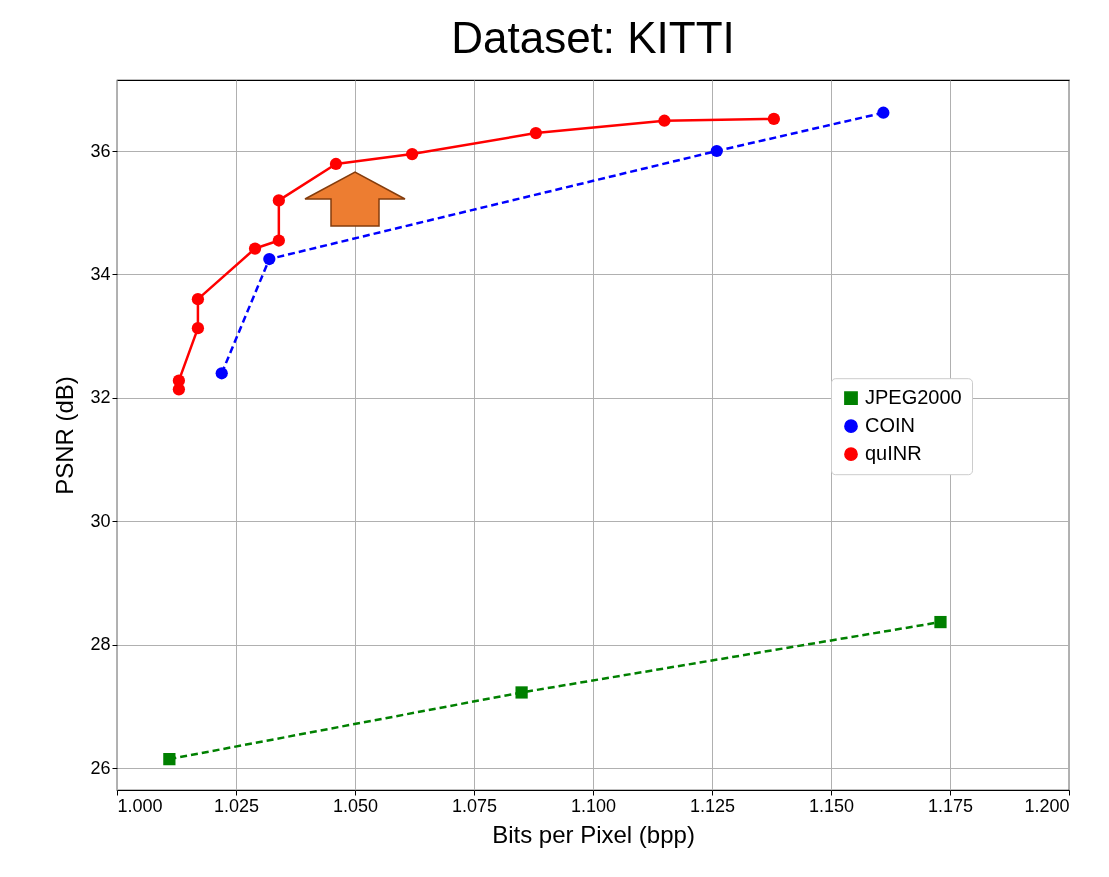 The width and height of the screenshot is (1109, 877). Describe the element at coordinates (593, 37) in the screenshot. I see `chart-title: Dataset: KITTI` at that location.